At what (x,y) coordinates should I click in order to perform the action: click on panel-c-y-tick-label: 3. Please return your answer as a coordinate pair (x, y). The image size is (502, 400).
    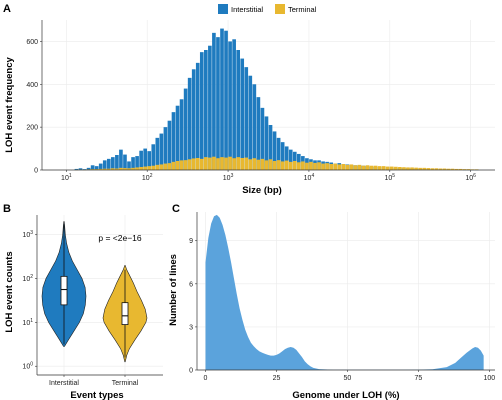
    Looking at the image, I should click on (191, 327).